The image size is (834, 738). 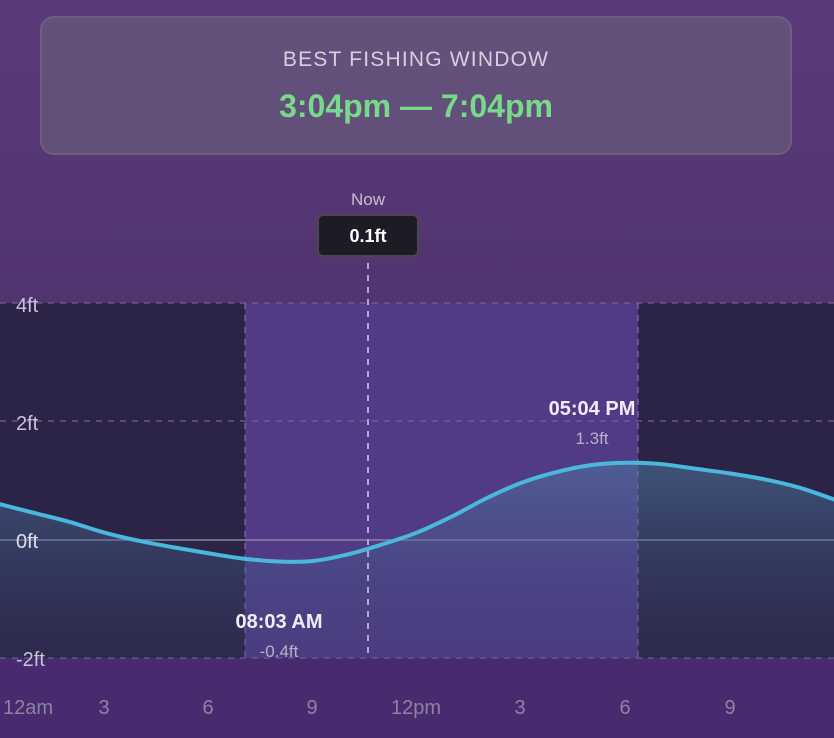 What do you see at coordinates (207, 708) in the screenshot?
I see `x-tick-6am: 6` at bounding box center [207, 708].